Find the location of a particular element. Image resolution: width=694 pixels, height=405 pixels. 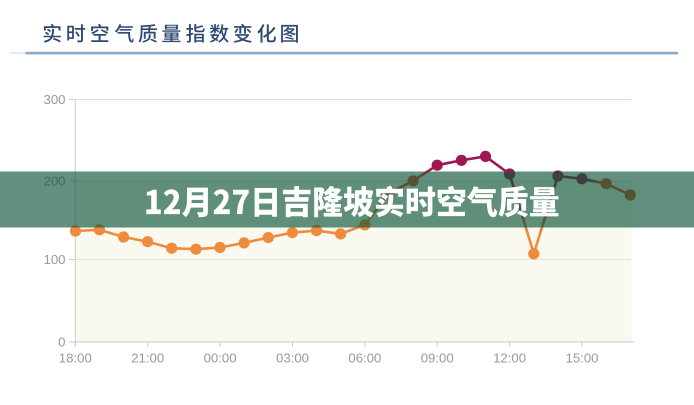

svg-text: 09:00 is located at coordinates (437, 357).